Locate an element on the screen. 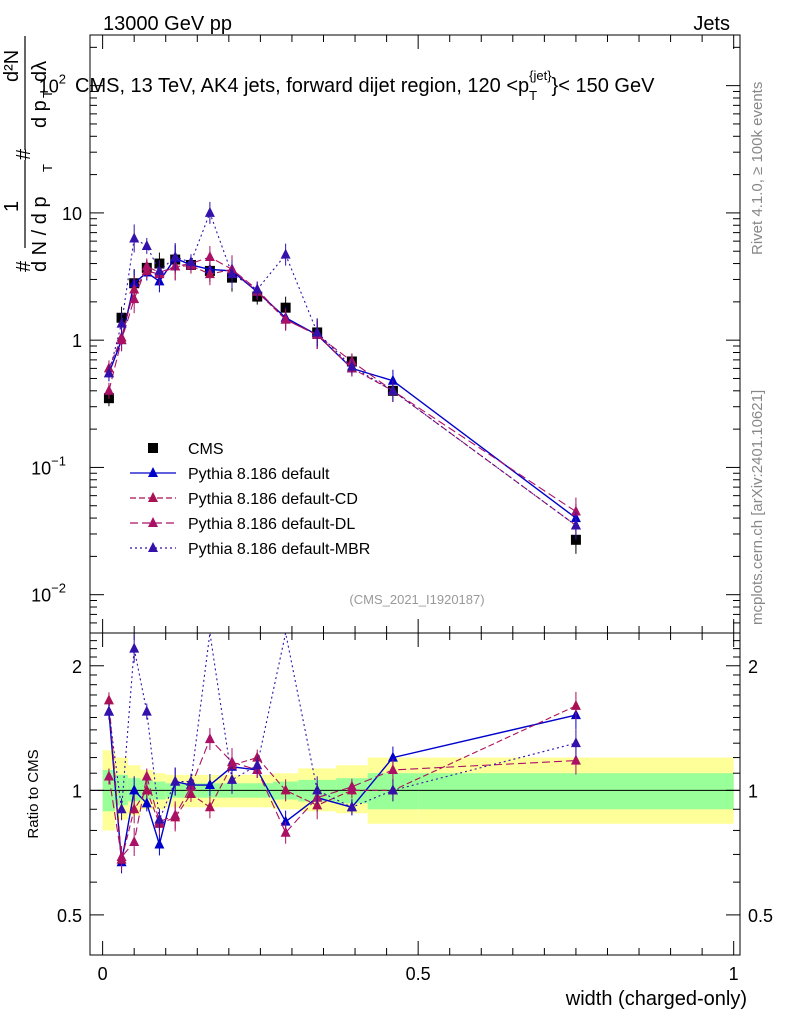 This screenshot has width=786, height=1024. legend-marker-dl is located at coordinates (153, 522).